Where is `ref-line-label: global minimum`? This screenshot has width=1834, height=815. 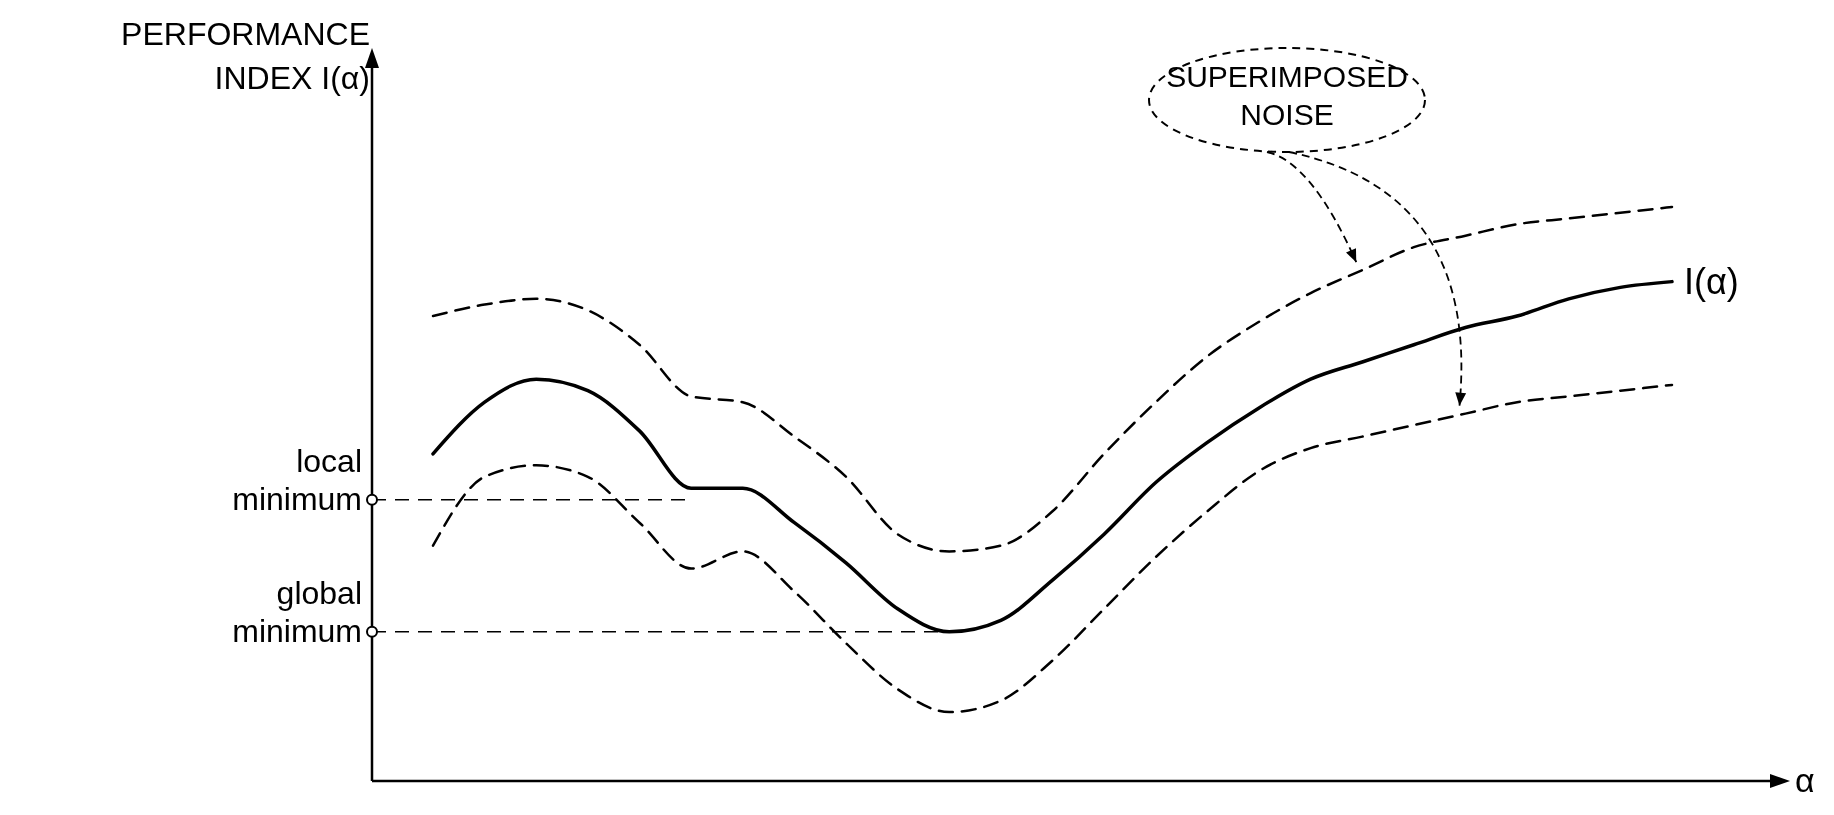
ref-line-label: global minimum is located at coordinates (297, 611).